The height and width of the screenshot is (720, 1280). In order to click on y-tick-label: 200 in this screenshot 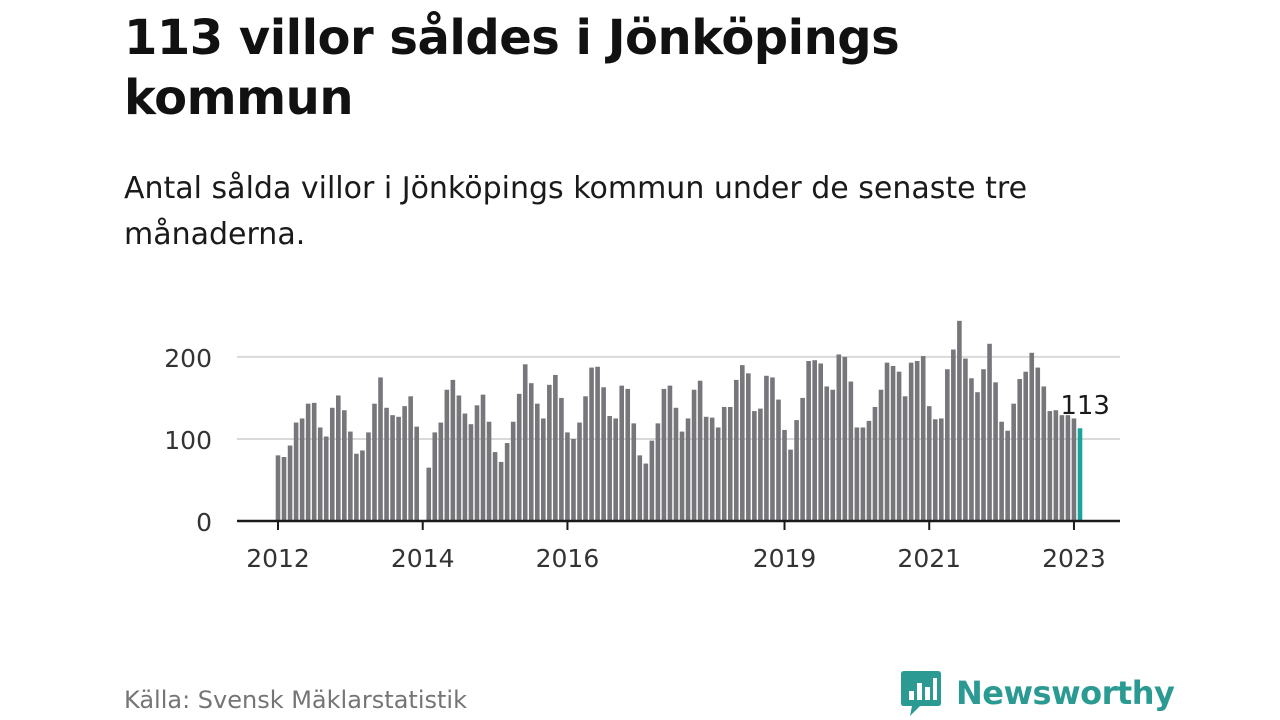, I will do `click(188, 358)`.